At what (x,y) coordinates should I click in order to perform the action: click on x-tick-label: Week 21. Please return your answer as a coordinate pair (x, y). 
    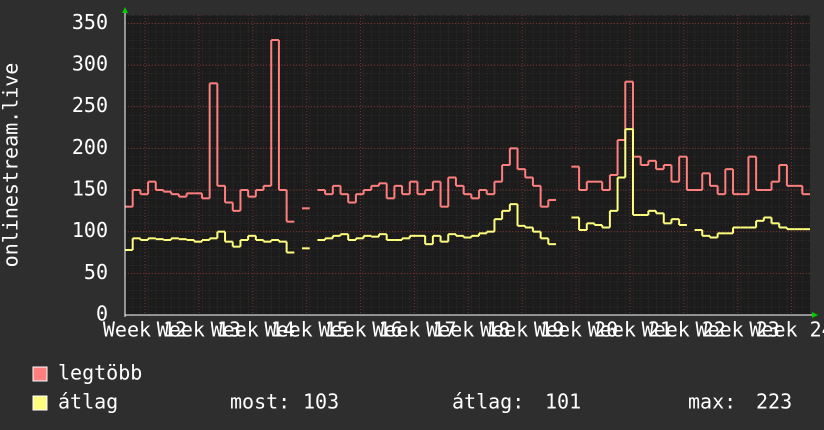
    Looking at the image, I should click on (630, 330).